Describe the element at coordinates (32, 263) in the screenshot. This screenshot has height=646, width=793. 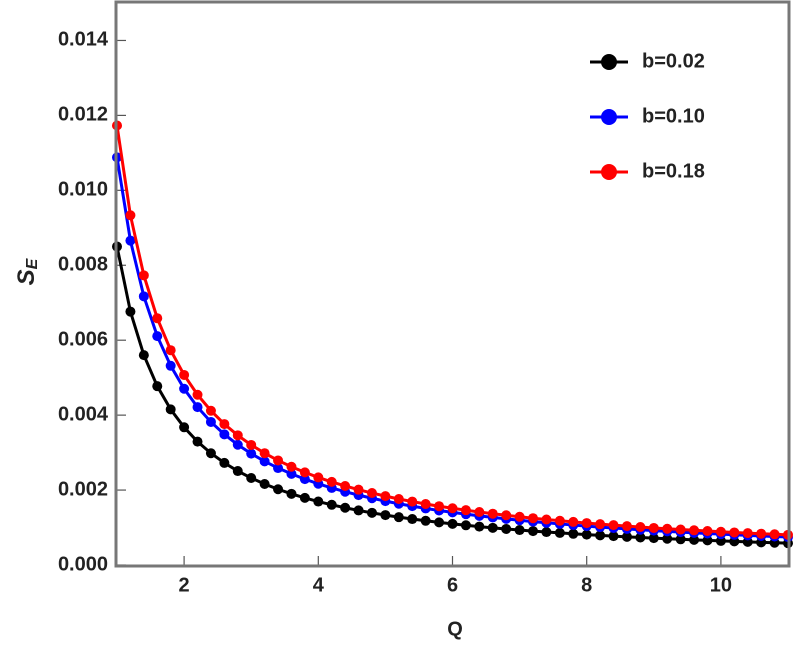
I see `y-label-sub: E` at that location.